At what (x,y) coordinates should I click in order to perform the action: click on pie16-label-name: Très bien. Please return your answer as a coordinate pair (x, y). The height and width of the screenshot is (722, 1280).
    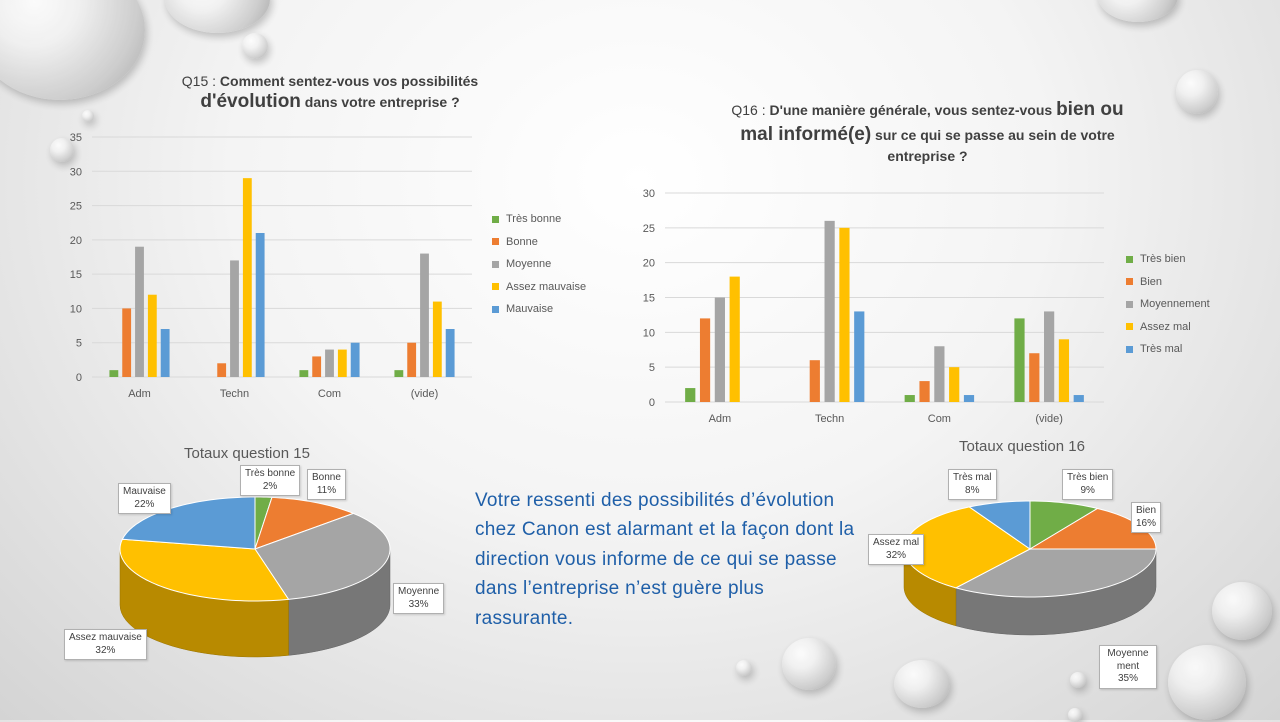
    Looking at the image, I should click on (1088, 477).